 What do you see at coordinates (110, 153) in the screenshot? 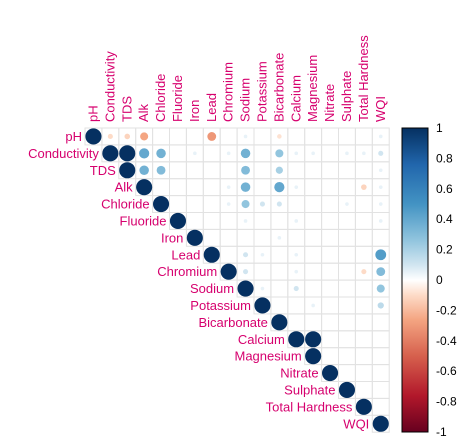
I see `corr-circle-conductivity-conductivity` at bounding box center [110, 153].